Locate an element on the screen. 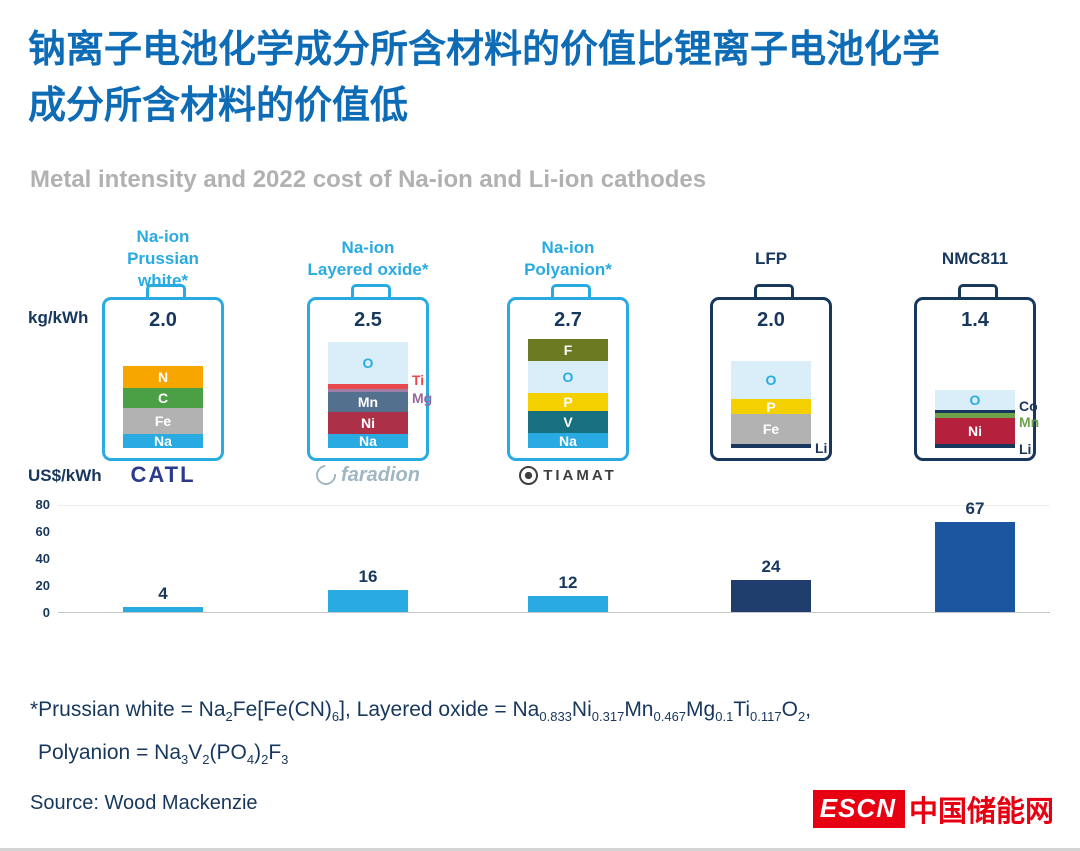 The image size is (1080, 851). cathode-stack: N C Fe Na is located at coordinates (163, 407).